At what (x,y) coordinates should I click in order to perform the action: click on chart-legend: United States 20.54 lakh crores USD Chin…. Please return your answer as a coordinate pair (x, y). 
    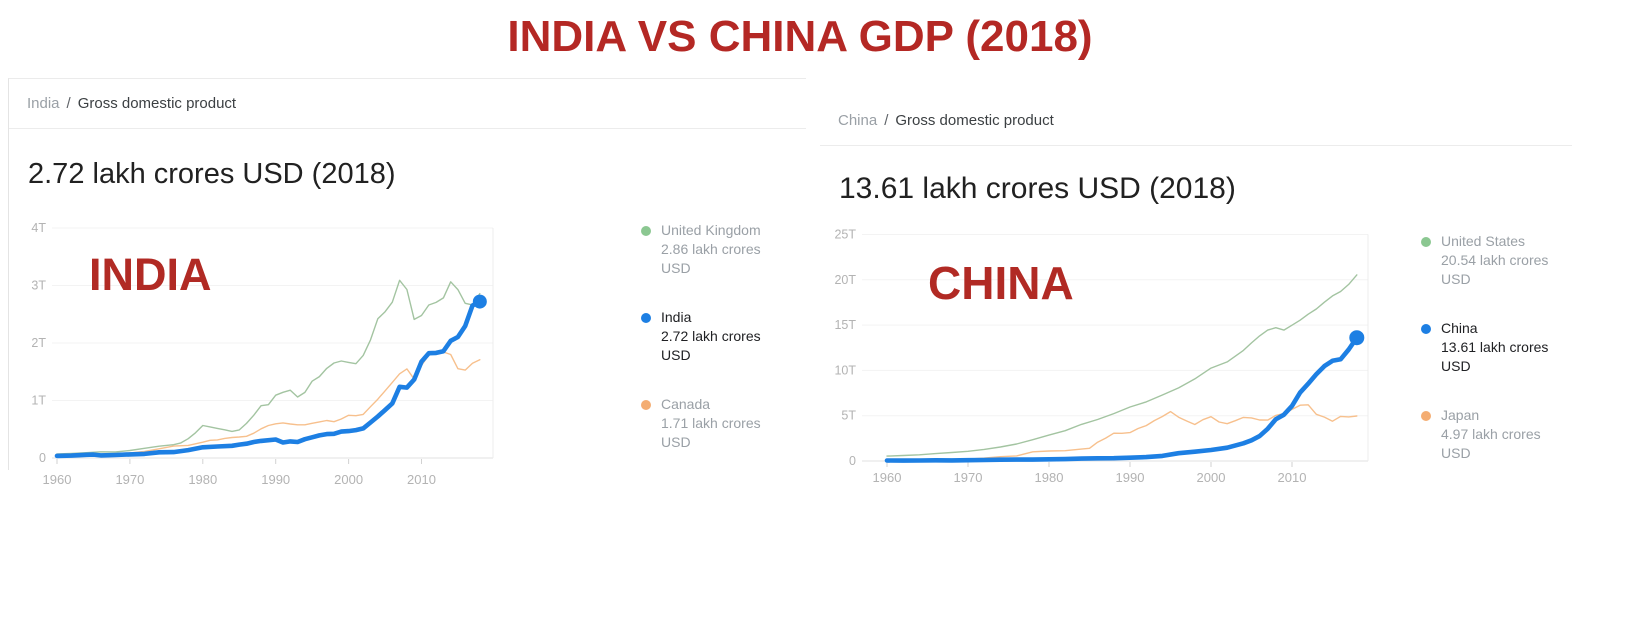
    Looking at the image, I should click on (1484, 362).